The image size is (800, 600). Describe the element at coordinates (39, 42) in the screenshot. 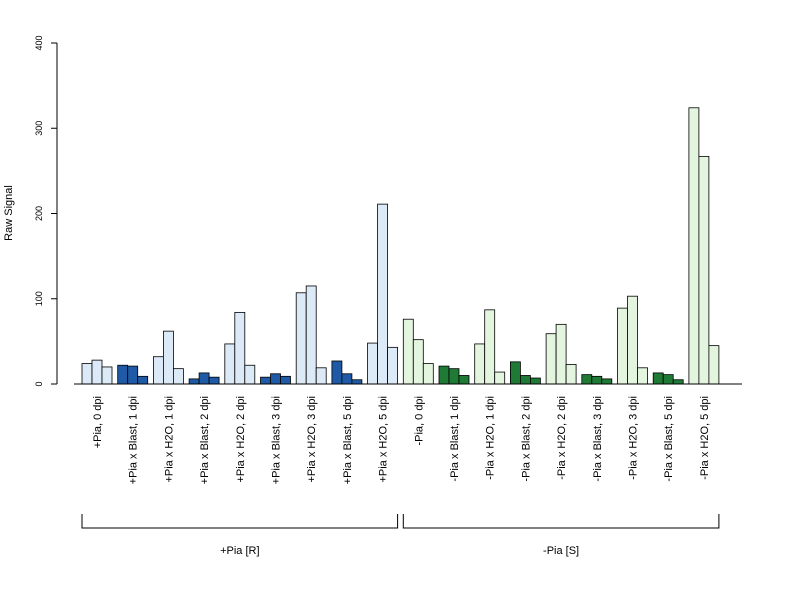

I see `y-tick-label: 400` at that location.